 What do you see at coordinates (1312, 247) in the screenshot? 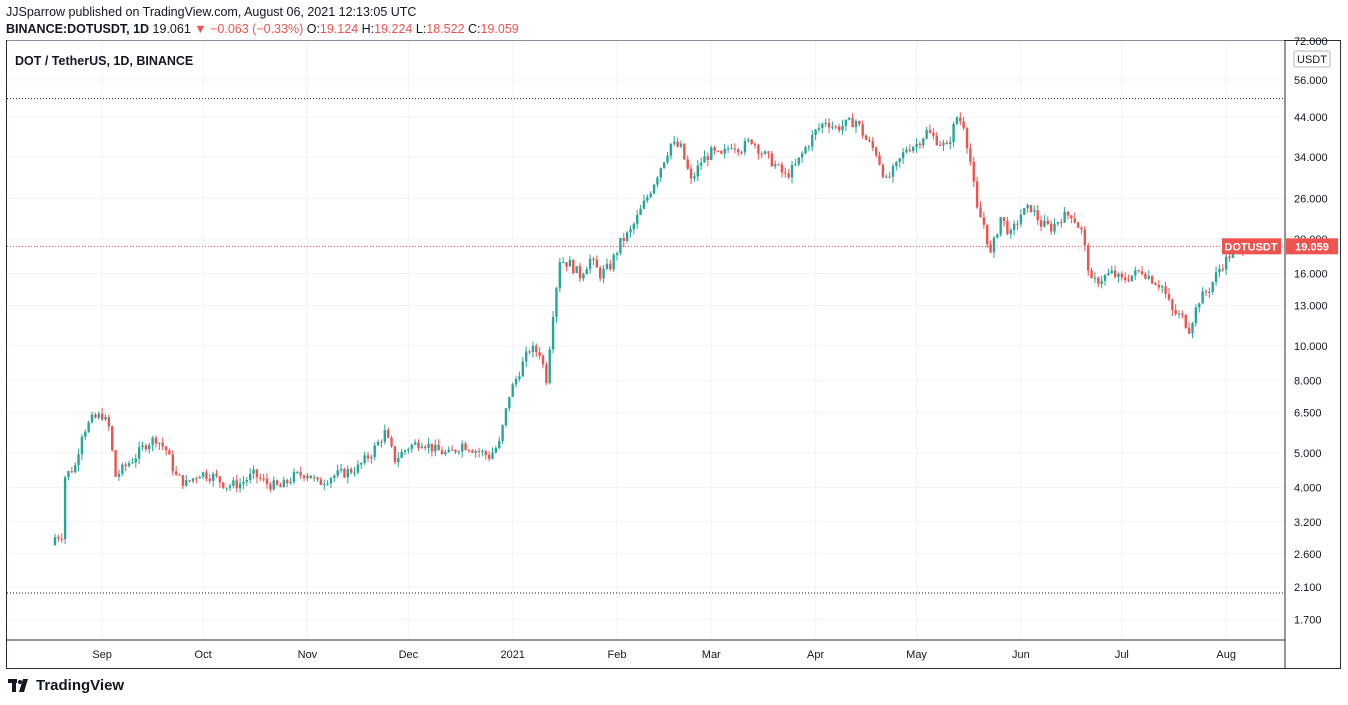
I see `price-tag-value: 19.059` at bounding box center [1312, 247].